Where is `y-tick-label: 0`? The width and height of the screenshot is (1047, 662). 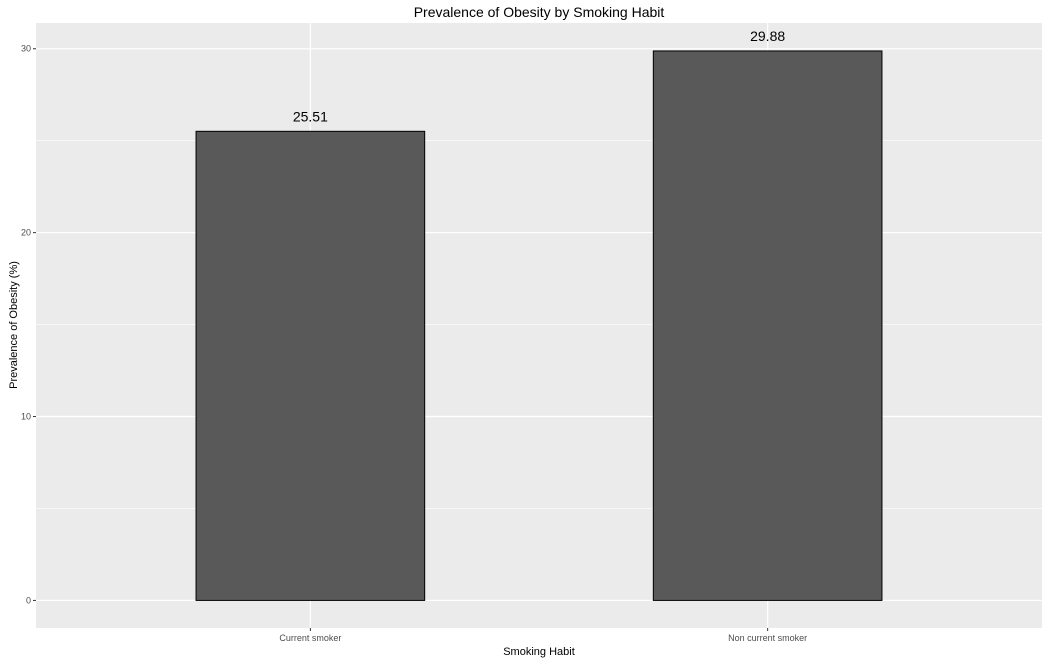
y-tick-label: 0 is located at coordinates (28, 600).